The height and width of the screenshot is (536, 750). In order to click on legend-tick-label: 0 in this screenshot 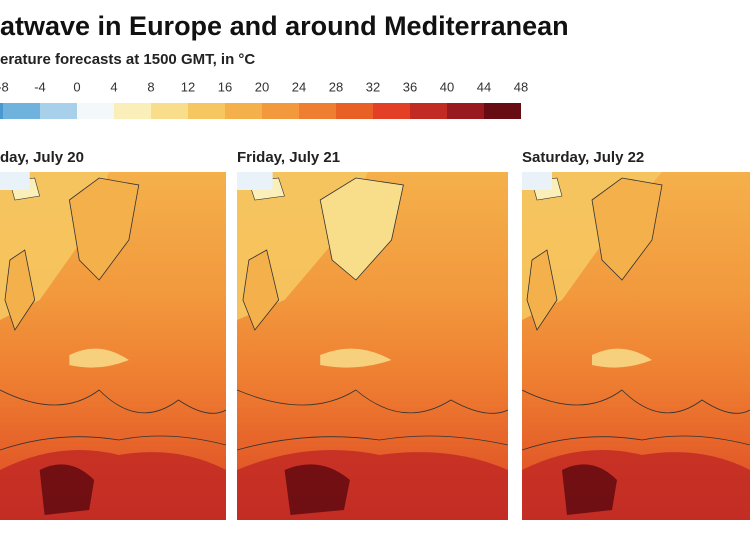, I will do `click(76, 86)`.